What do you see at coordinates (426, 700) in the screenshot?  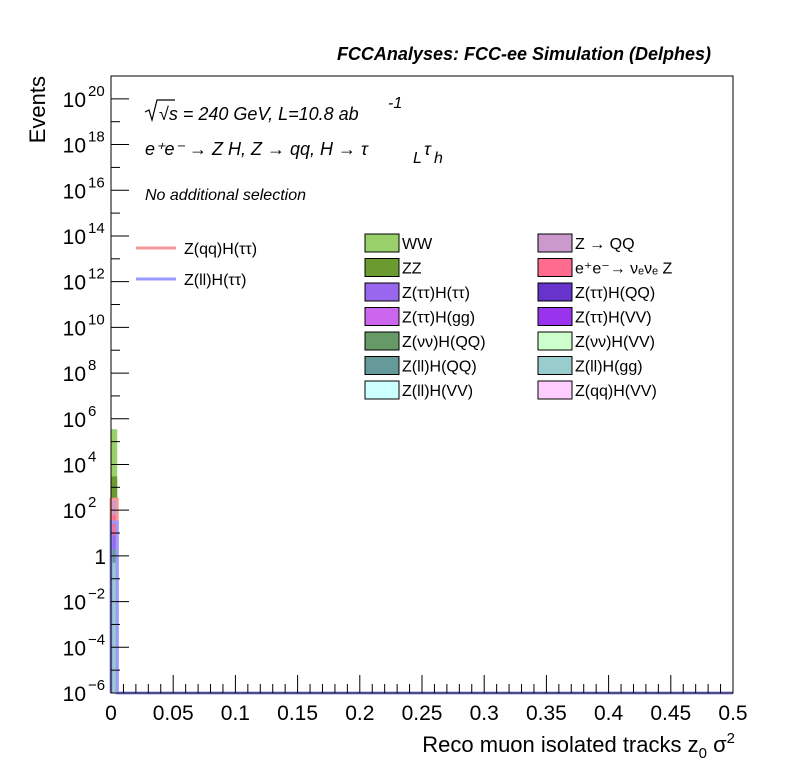 I see `x-axis: 0 0.05 0.1 0.15 0.2 0.25 0.3 0.35 0.4 0.45 0.5` at bounding box center [426, 700].